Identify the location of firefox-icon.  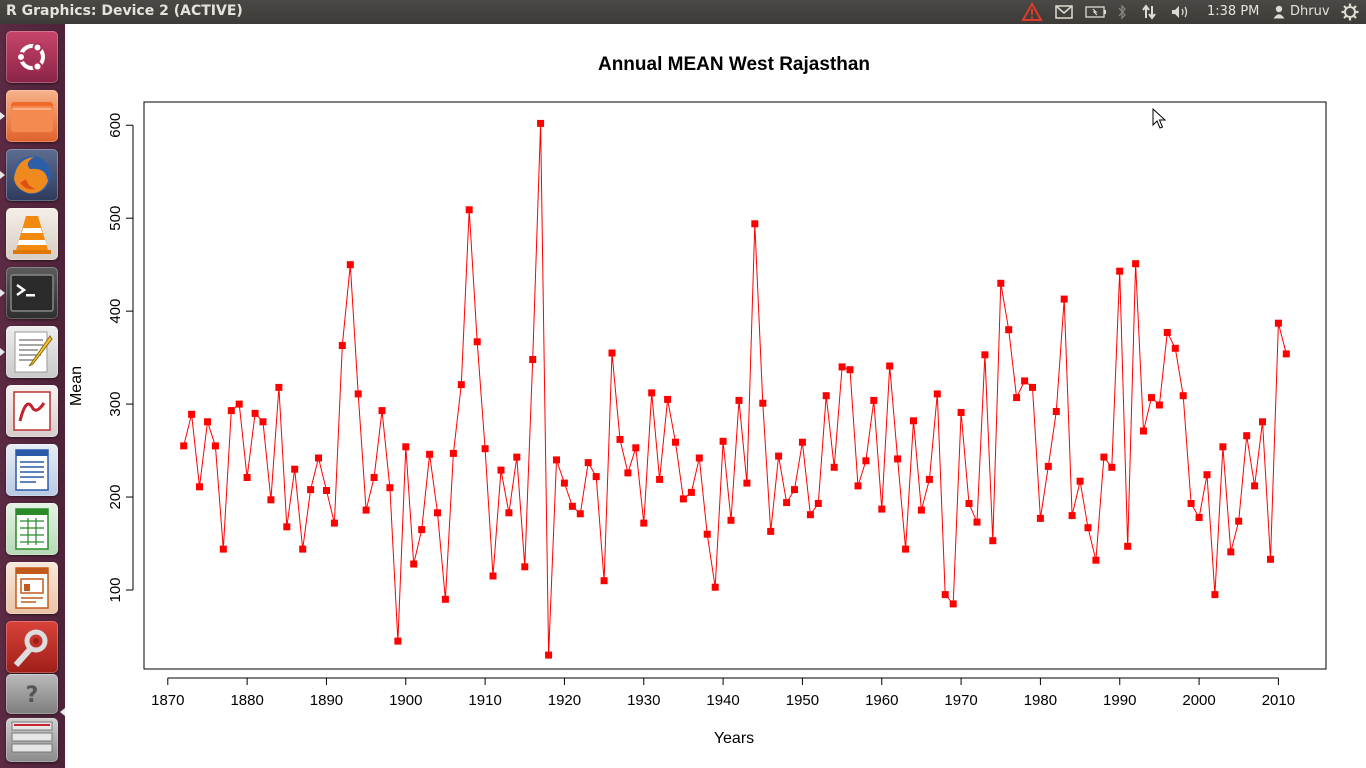
(32, 175).